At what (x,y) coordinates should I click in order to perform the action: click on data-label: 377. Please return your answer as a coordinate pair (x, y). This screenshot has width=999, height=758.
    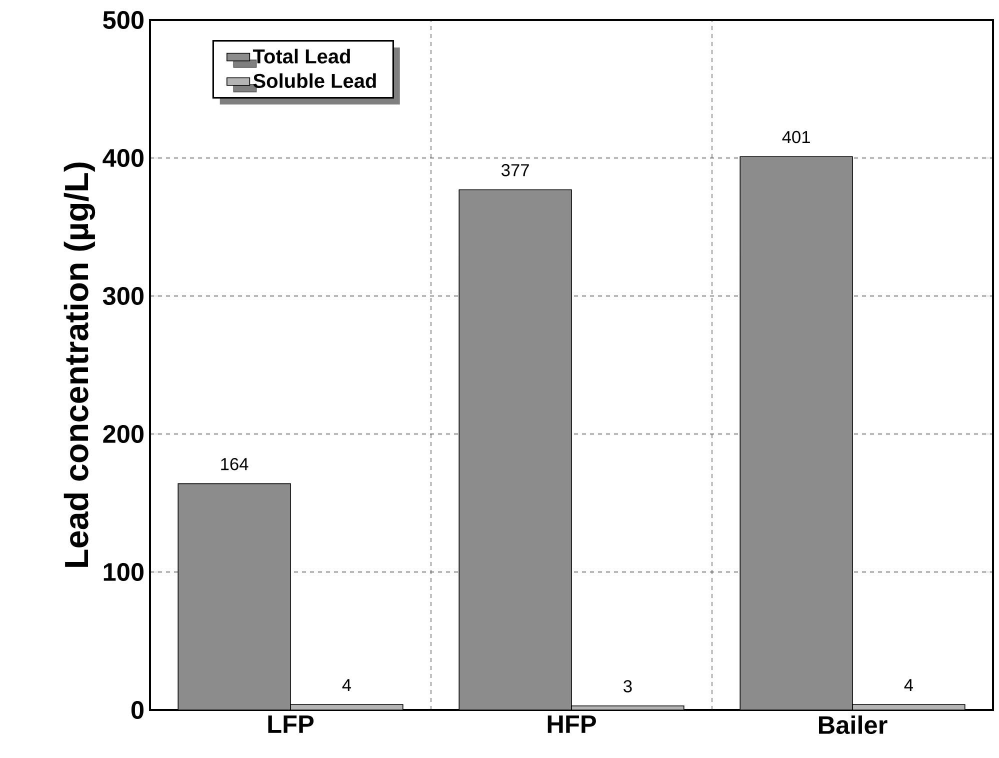
    Looking at the image, I should click on (515, 170).